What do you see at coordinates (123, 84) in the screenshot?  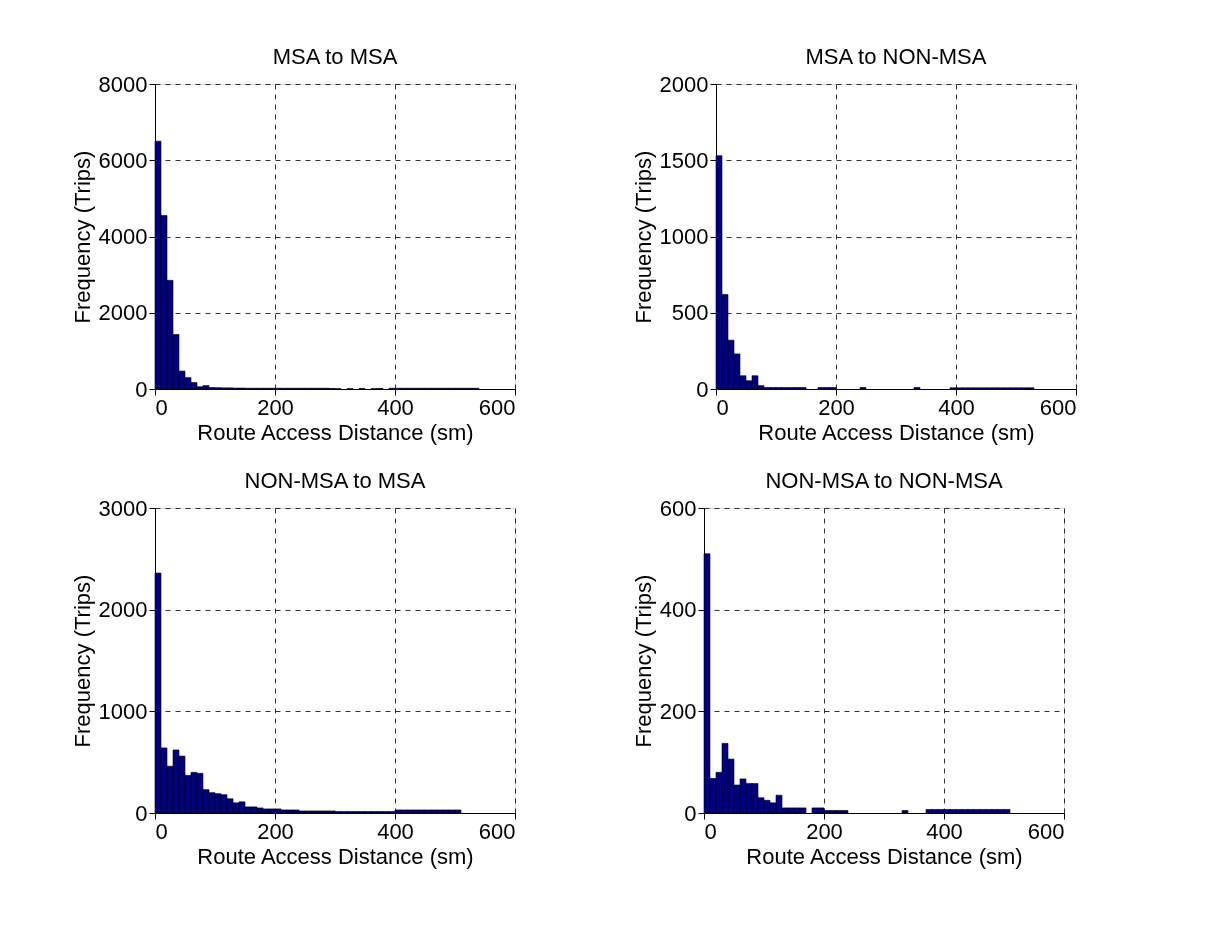 I see `y-tick-label: 8000` at bounding box center [123, 84].